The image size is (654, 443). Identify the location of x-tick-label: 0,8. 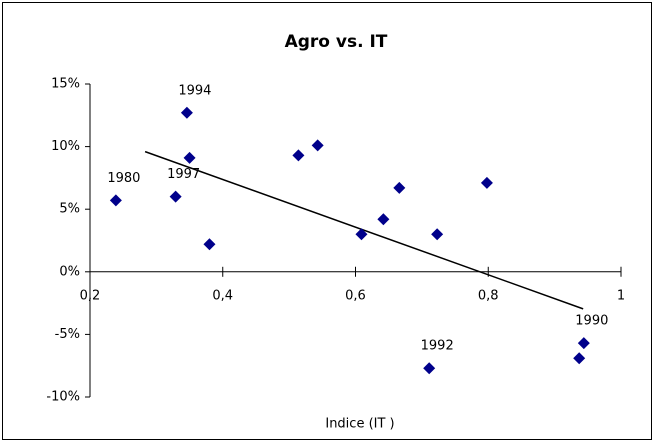
(488, 295).